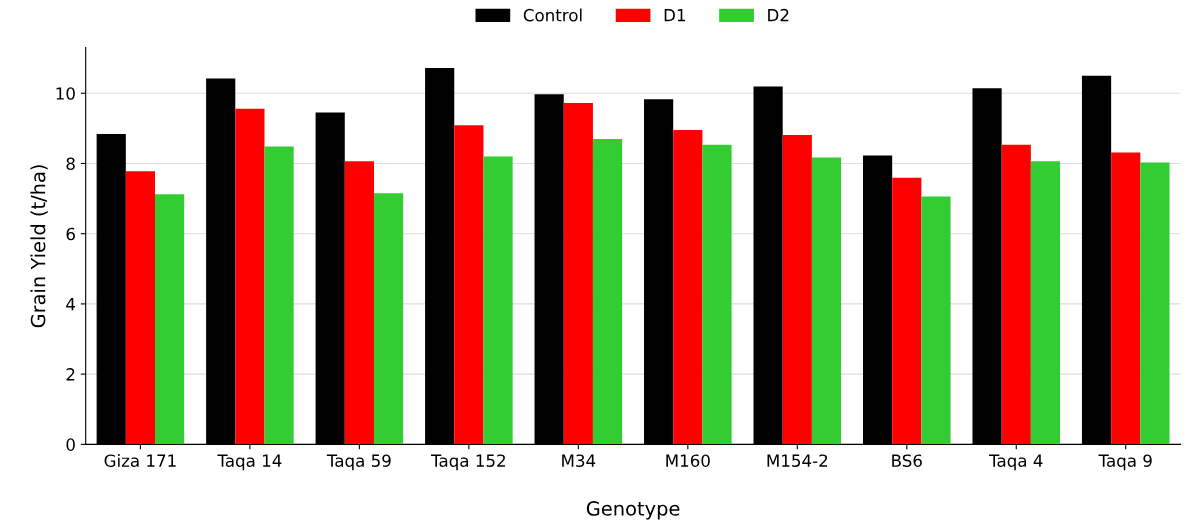 The width and height of the screenshot is (1190, 529). What do you see at coordinates (70, 164) in the screenshot?
I see `y-tick-label: 8` at bounding box center [70, 164].